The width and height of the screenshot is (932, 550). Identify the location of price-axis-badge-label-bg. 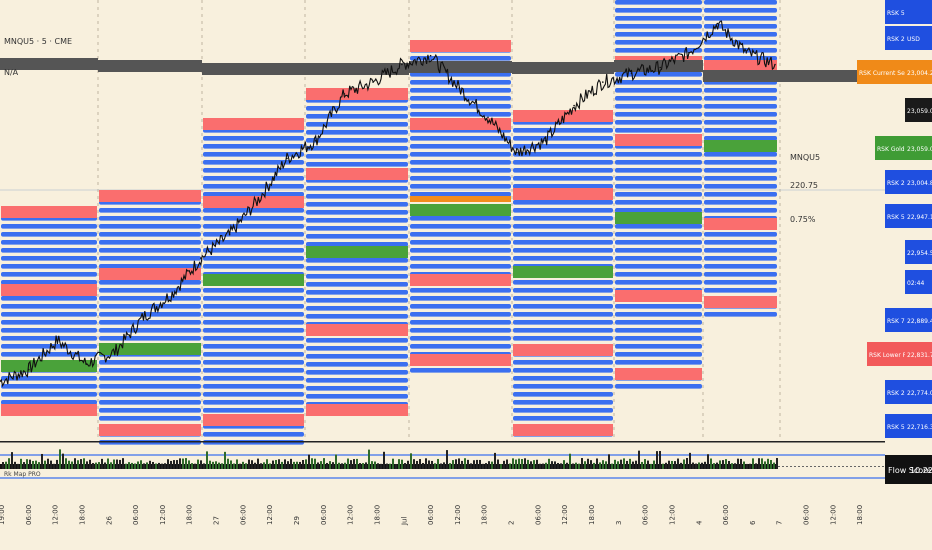
(895, 216).